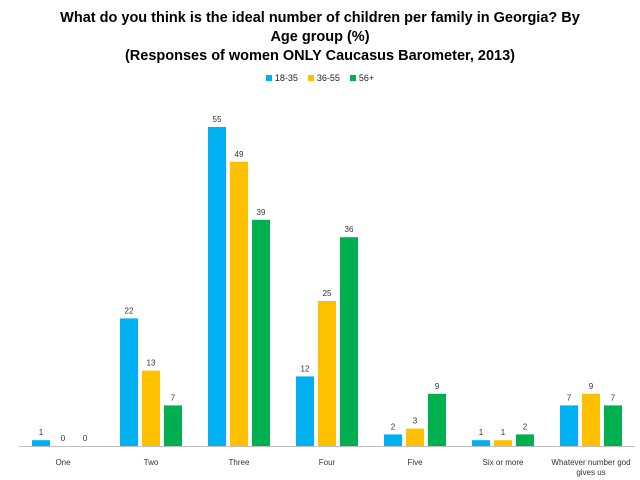 Image resolution: width=640 pixels, height=480 pixels. What do you see at coordinates (591, 386) in the screenshot?
I see `data-label-36-55-6: 9` at bounding box center [591, 386].